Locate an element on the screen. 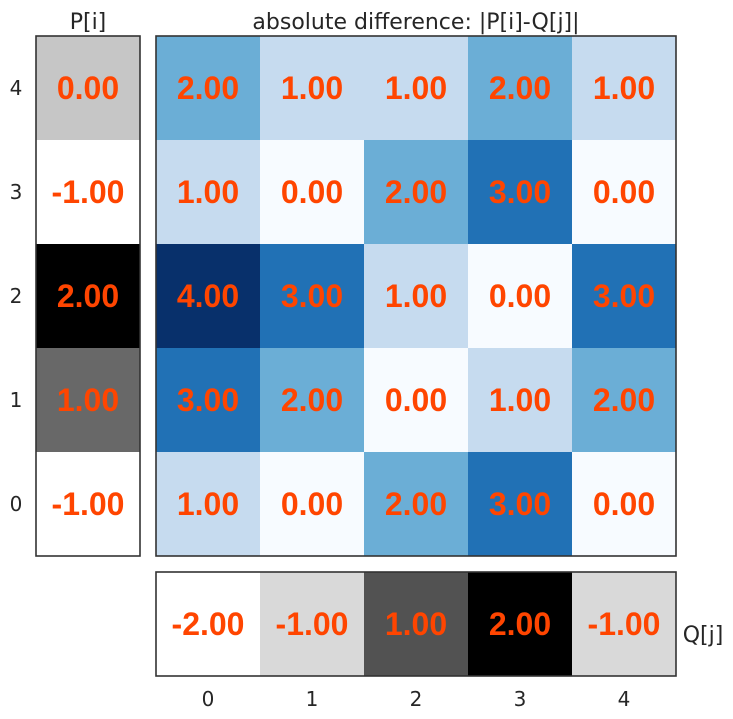 The width and height of the screenshot is (733, 719). q-cell-label: 1.00 is located at coordinates (416, 624).